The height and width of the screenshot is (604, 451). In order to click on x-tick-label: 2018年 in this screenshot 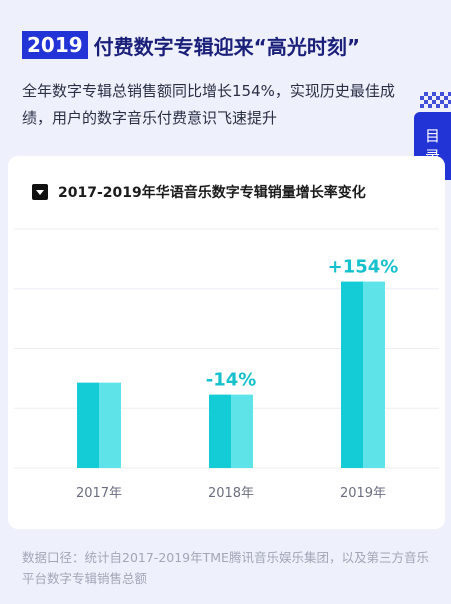, I will do `click(231, 493)`.